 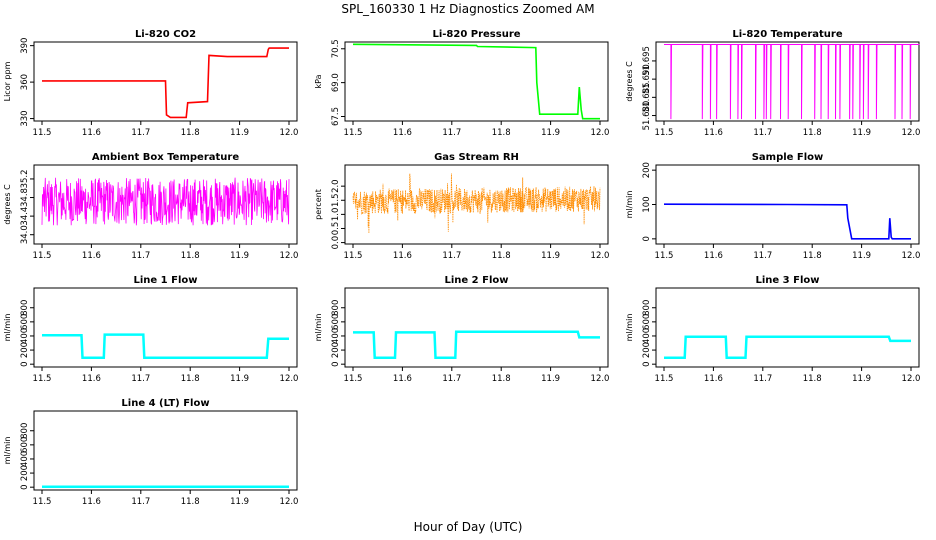 I want to click on y-tick-label: 34.4, so click(x=25, y=216).